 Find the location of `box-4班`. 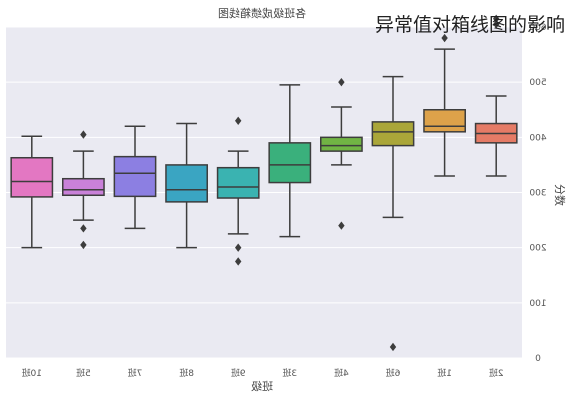

box-4班 is located at coordinates (341, 154).